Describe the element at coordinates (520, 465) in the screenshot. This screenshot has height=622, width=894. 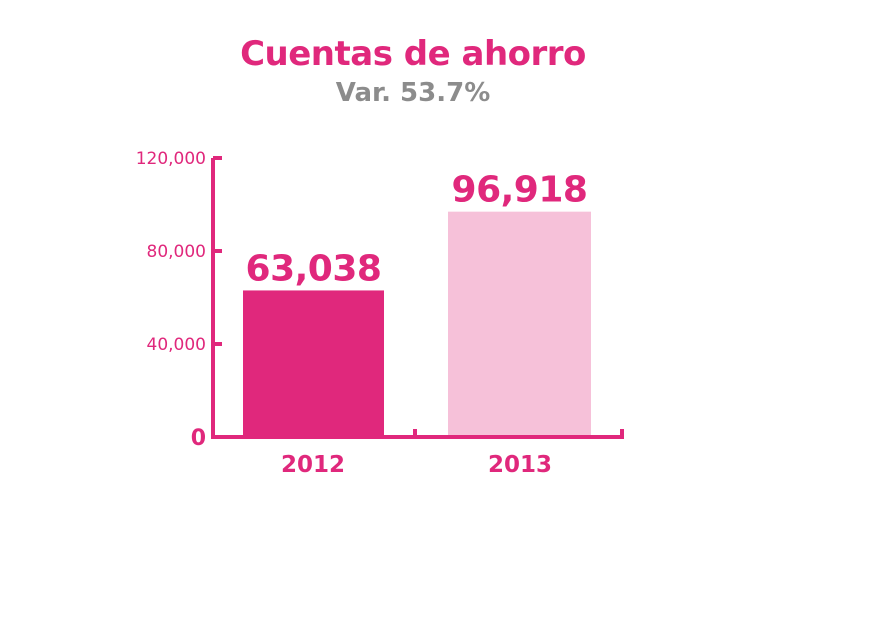
I see `x-tick-label-2013: 2013` at that location.